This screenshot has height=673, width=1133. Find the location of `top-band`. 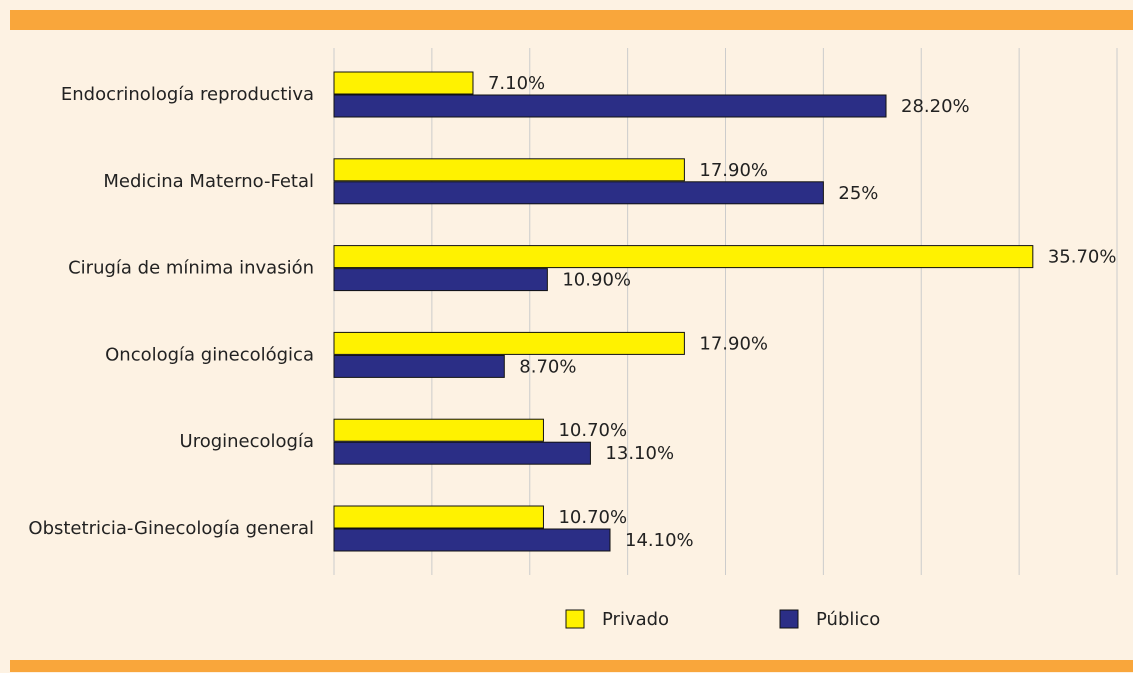

top-band is located at coordinates (571, 20).